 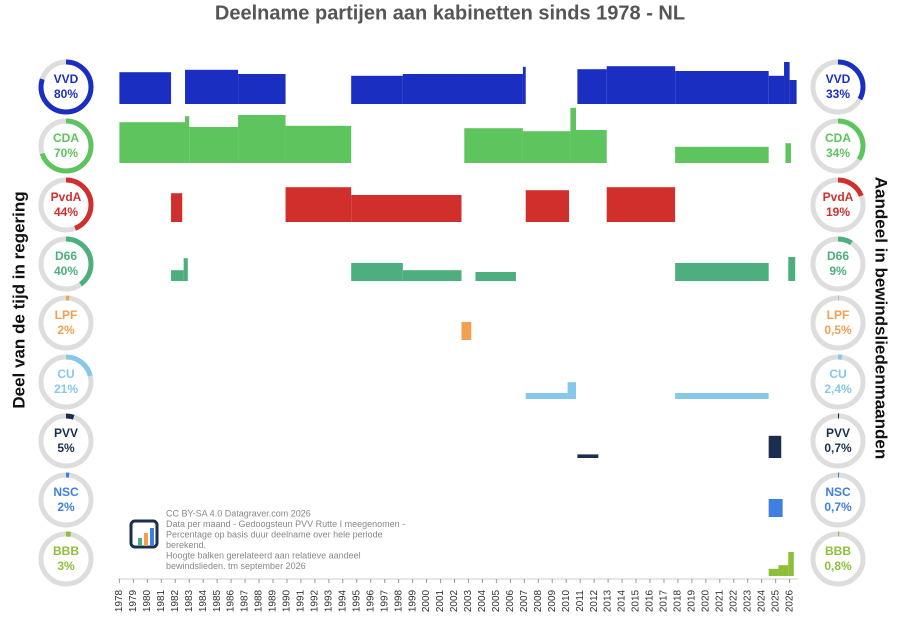 I want to click on x-tick-label: 2019, so click(x=692, y=600).